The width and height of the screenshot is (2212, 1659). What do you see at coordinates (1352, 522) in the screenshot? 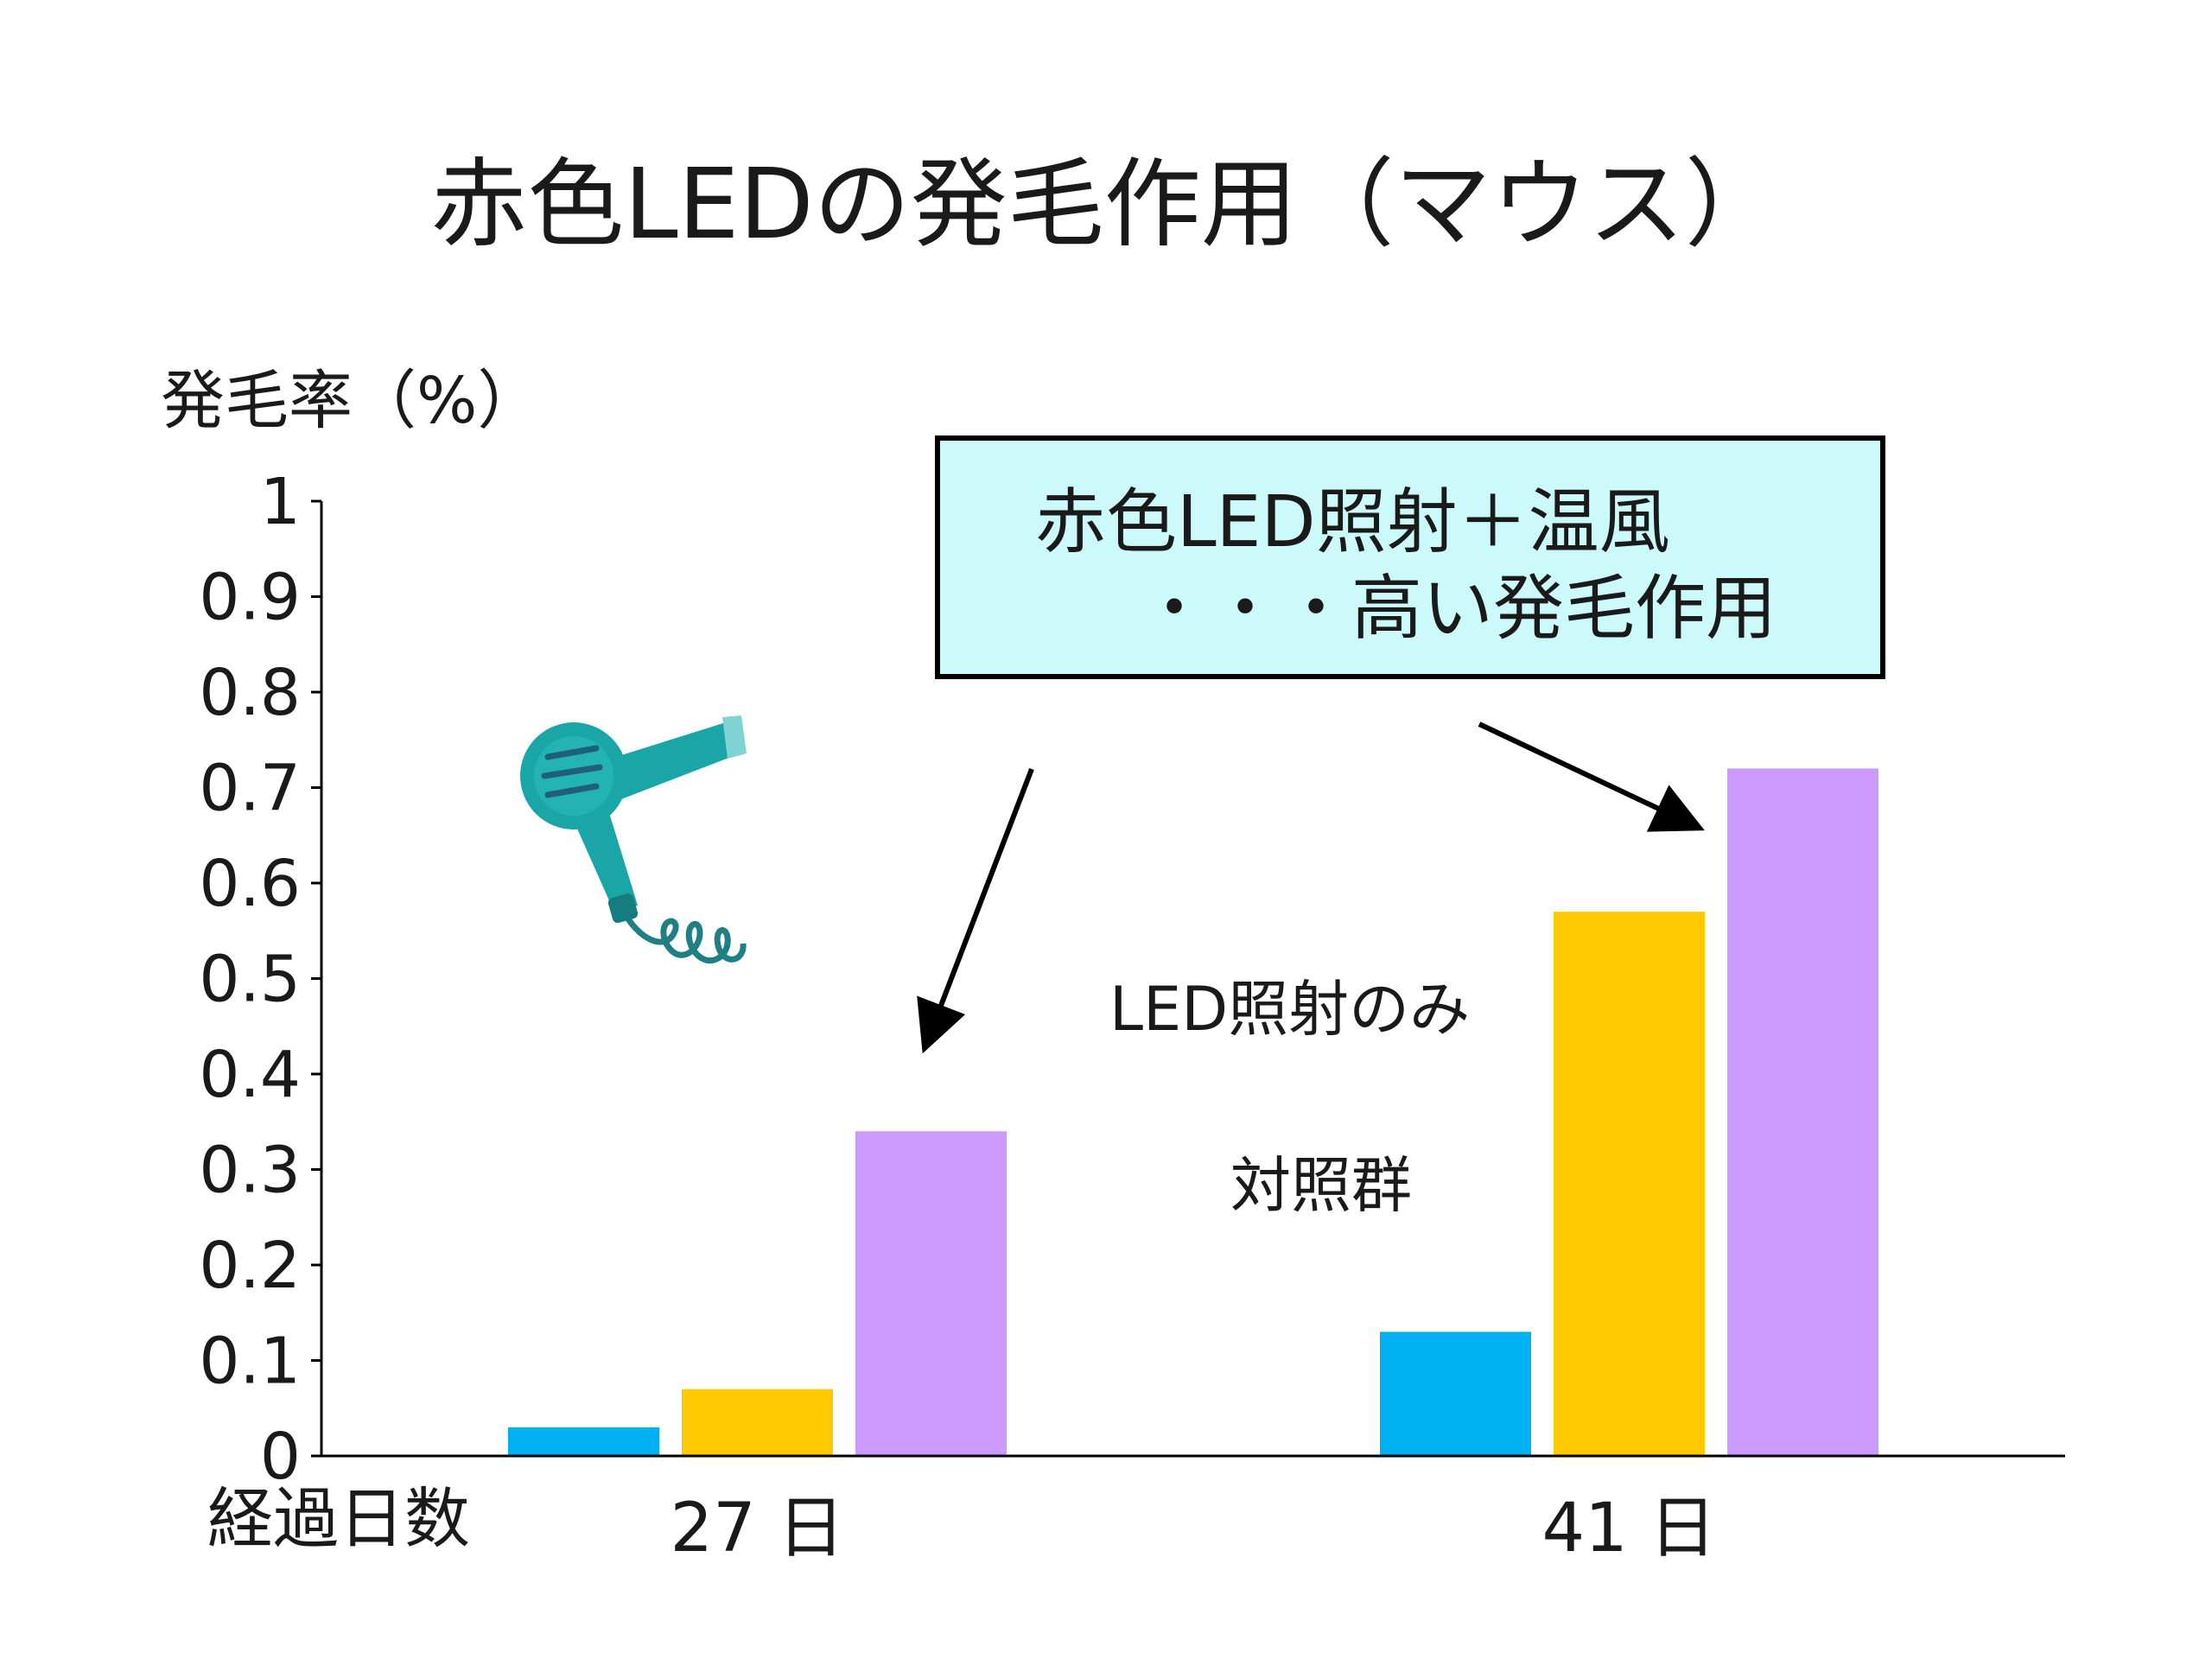
I see `callout-line-1: 赤色LED照射＋温風` at bounding box center [1352, 522].